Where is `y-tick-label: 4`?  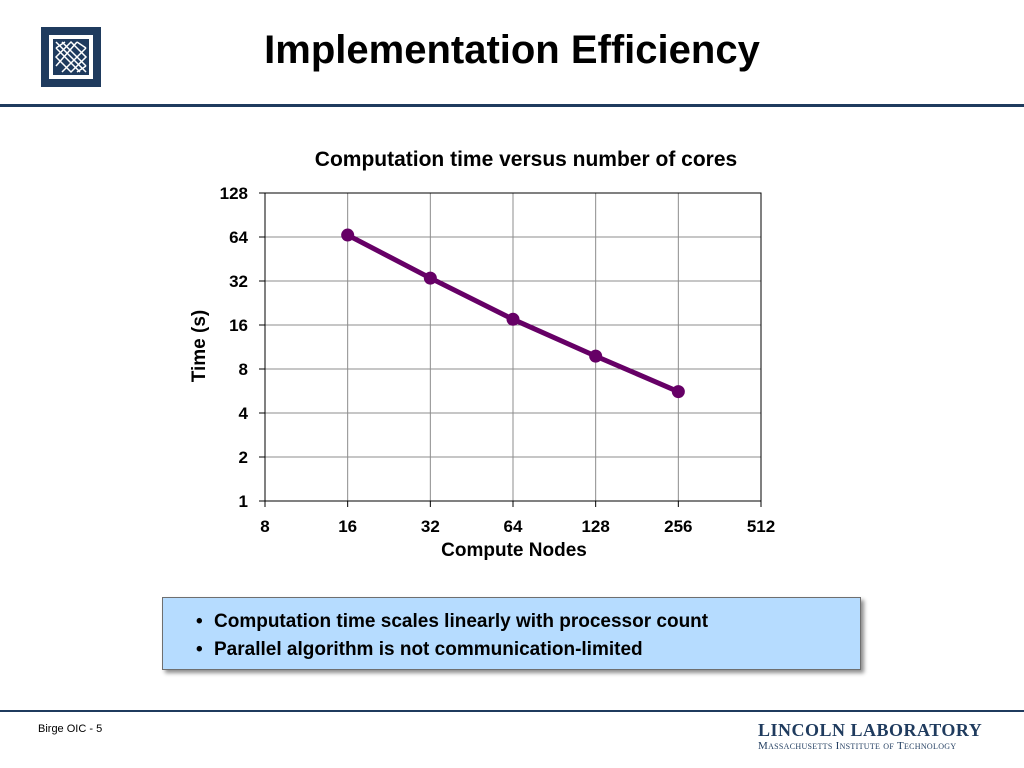 y-tick-label: 4 is located at coordinates (244, 413).